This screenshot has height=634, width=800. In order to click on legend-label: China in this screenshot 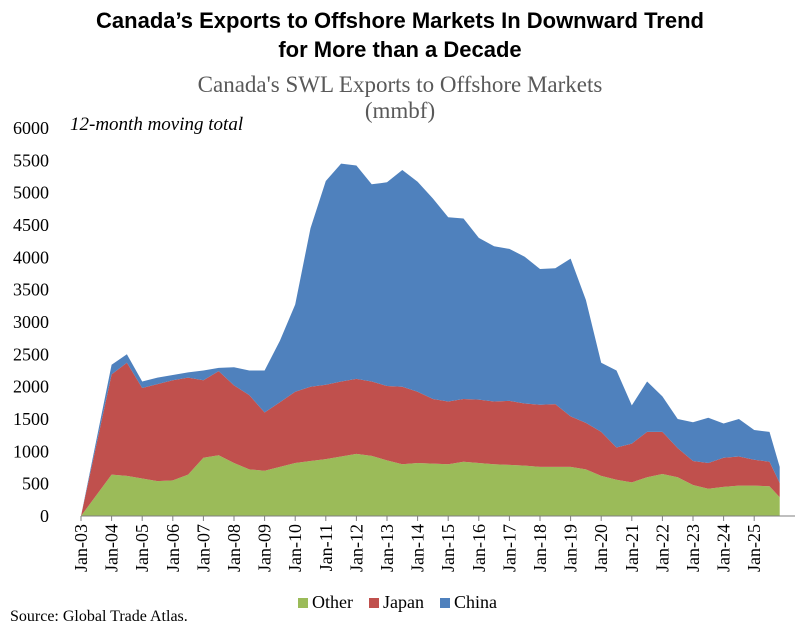, I will do `click(475, 602)`.